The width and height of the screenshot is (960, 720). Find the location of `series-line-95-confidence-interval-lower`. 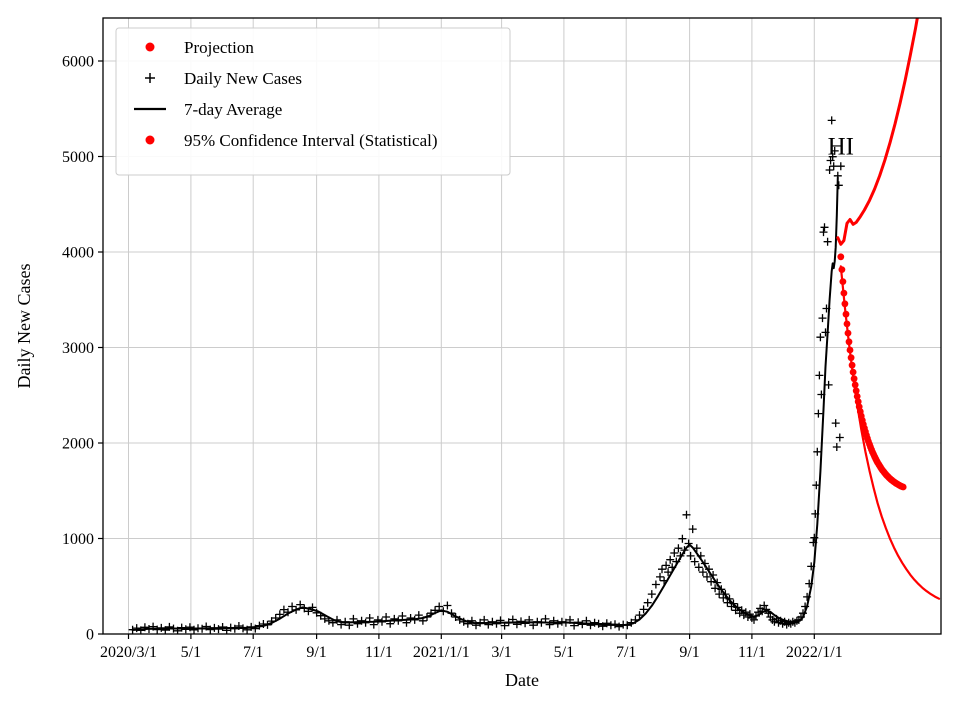

series-line-95-confidence-interval-lower is located at coordinates (890, 432).